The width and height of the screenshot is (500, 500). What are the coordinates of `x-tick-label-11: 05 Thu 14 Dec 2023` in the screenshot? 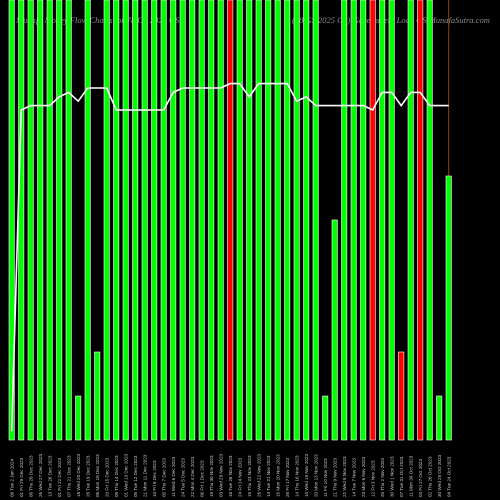 It's located at (116, 476).